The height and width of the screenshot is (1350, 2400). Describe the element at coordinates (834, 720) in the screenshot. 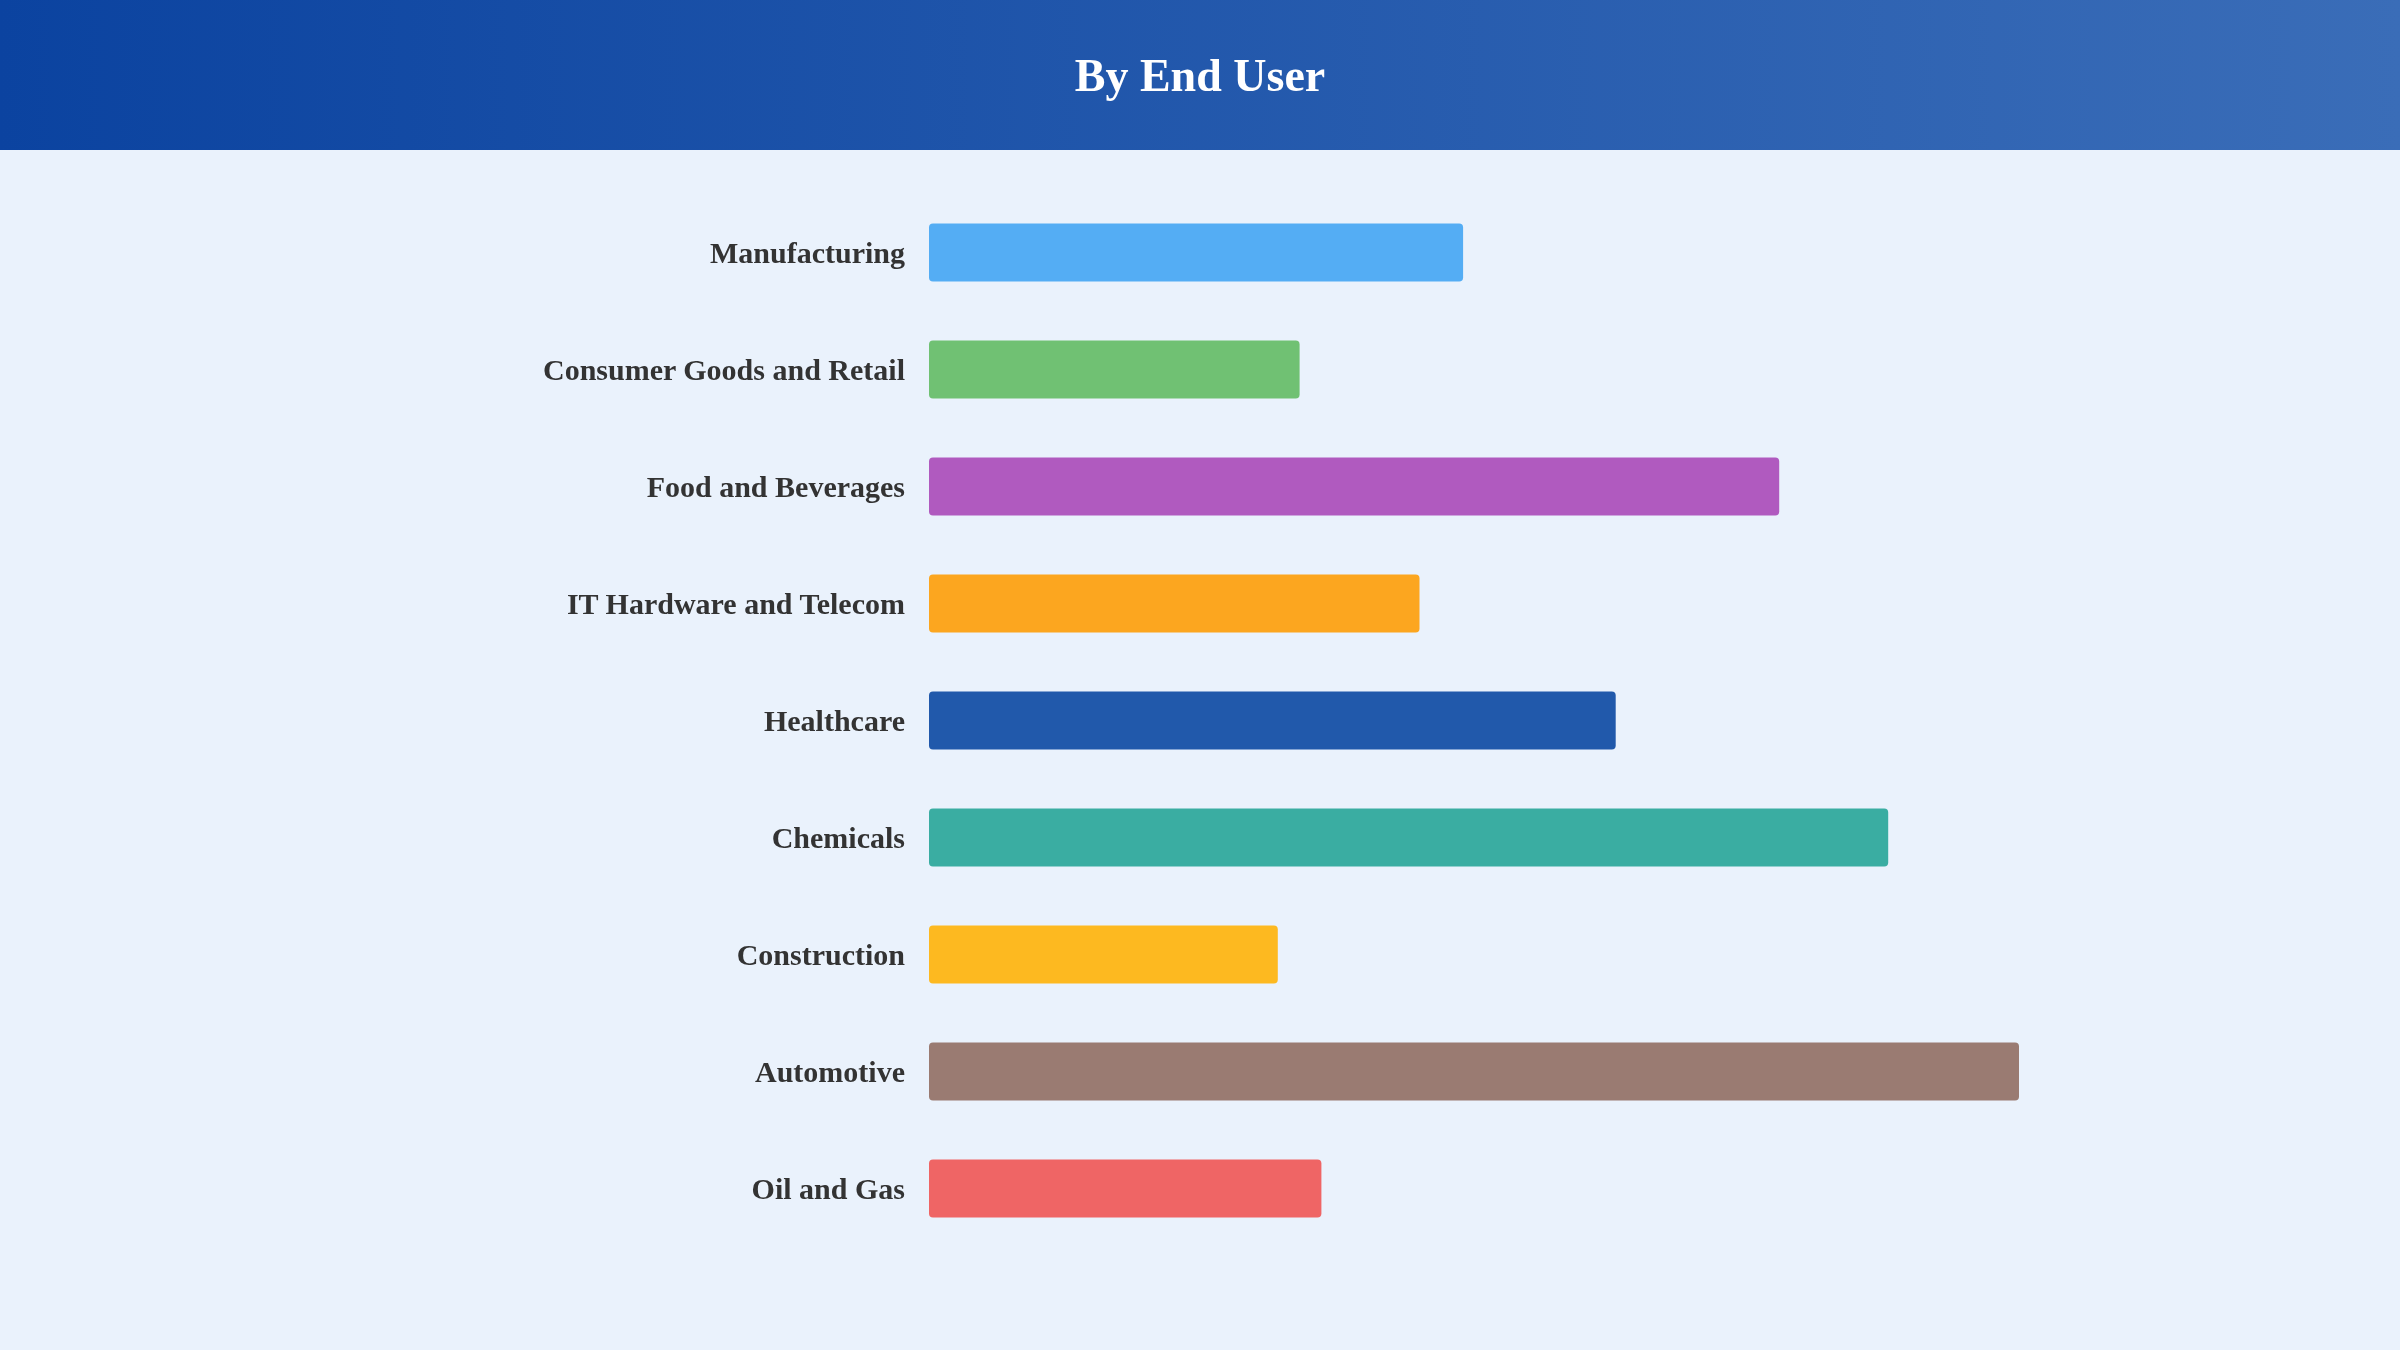

I see `y-tick-label: Healthcare` at that location.